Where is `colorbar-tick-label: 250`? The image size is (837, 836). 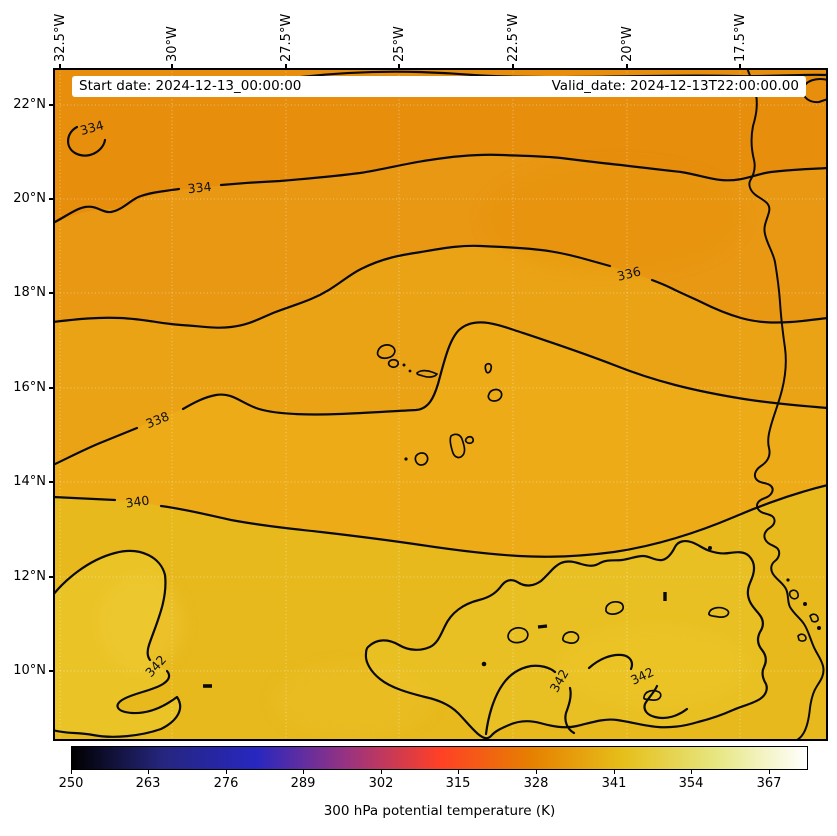
colorbar-tick-label: 250 is located at coordinates (71, 783).